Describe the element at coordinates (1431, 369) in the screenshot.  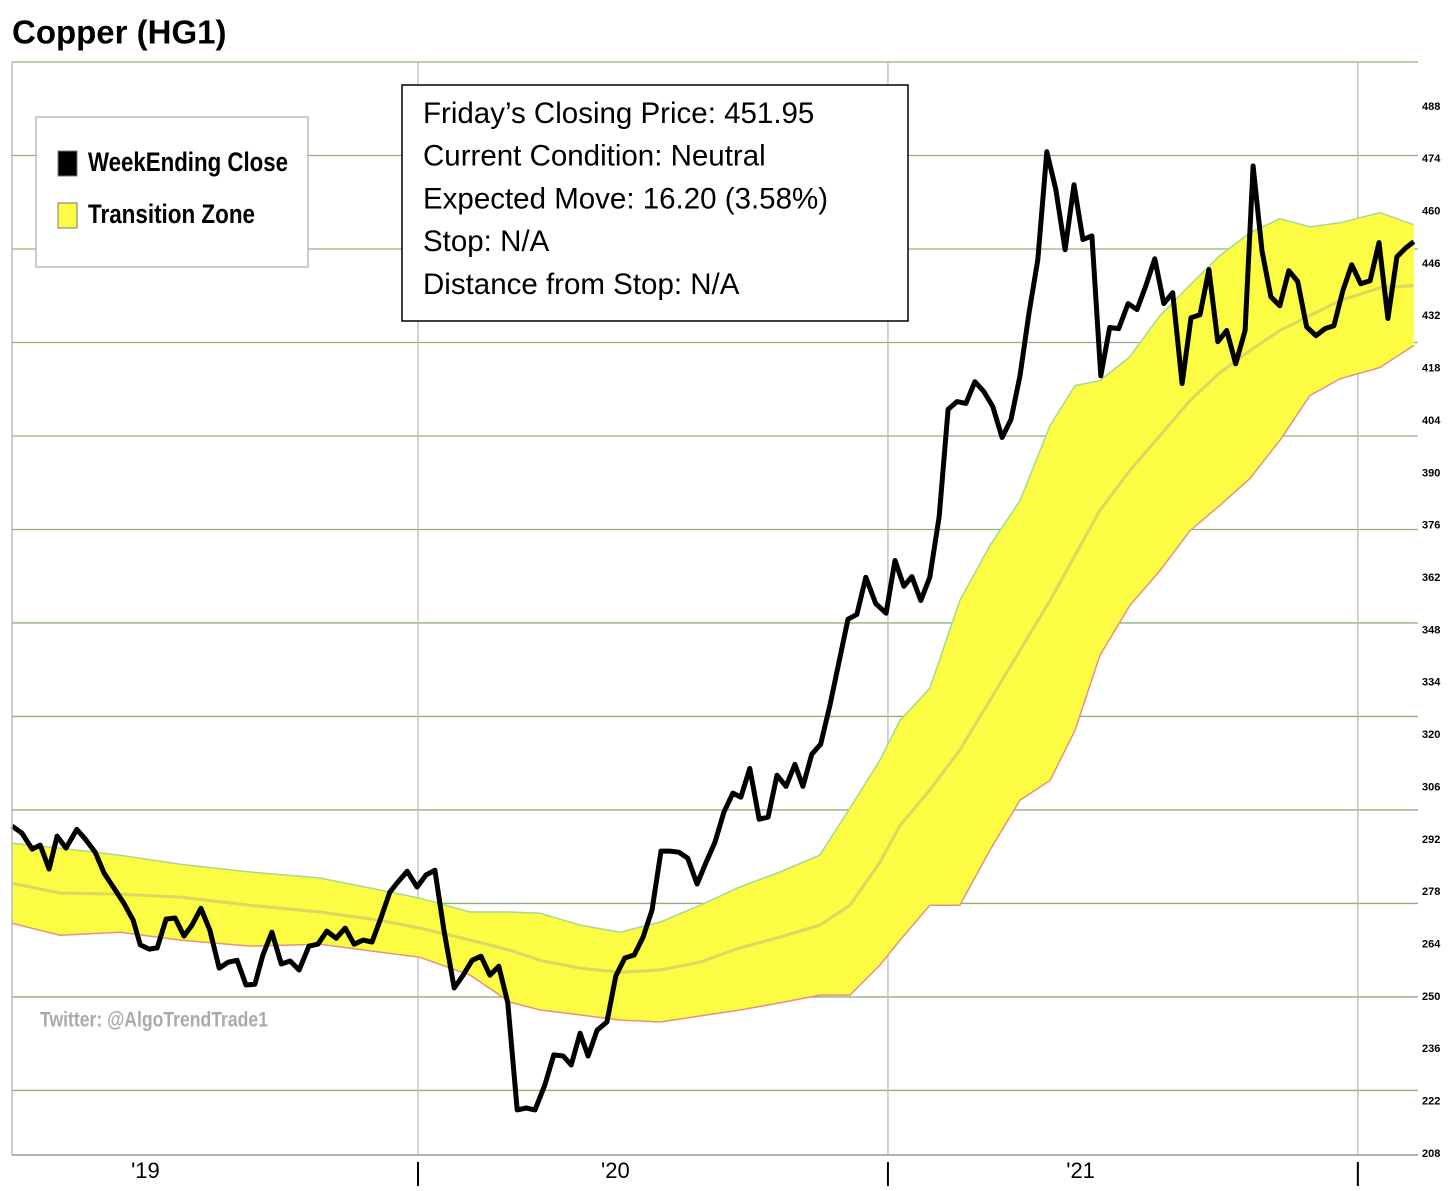
I see `y-tick-label: 418` at that location.